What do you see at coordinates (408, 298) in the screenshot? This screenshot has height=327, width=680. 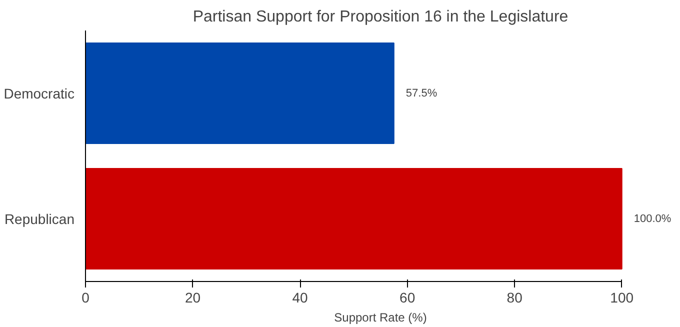 I see `x-tick-label: 60` at bounding box center [408, 298].